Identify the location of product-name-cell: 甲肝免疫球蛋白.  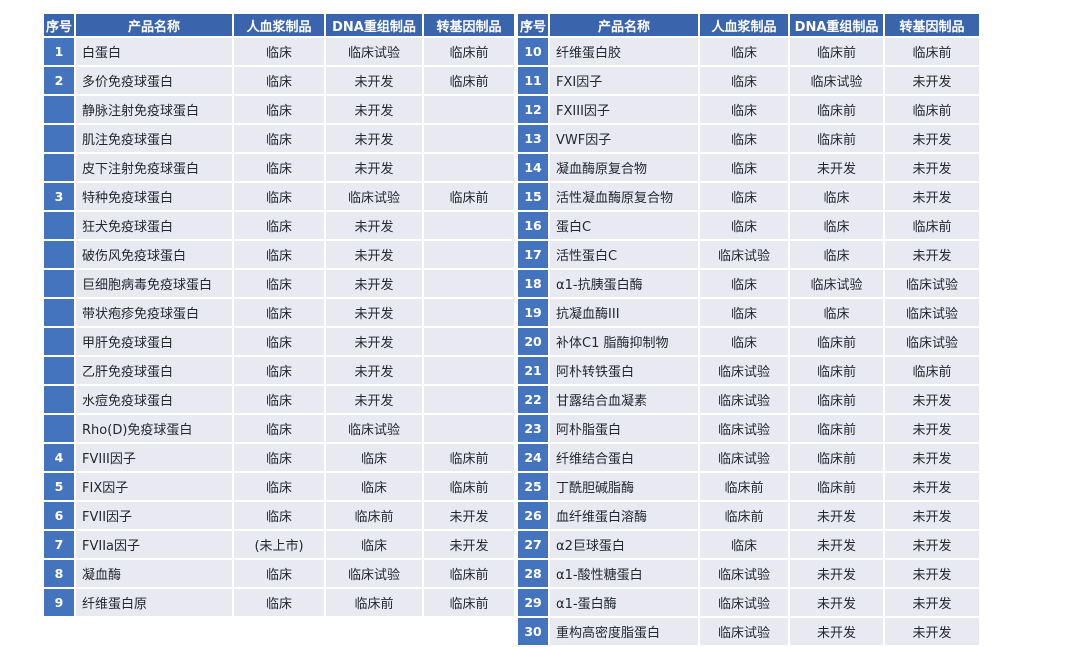
(154, 341).